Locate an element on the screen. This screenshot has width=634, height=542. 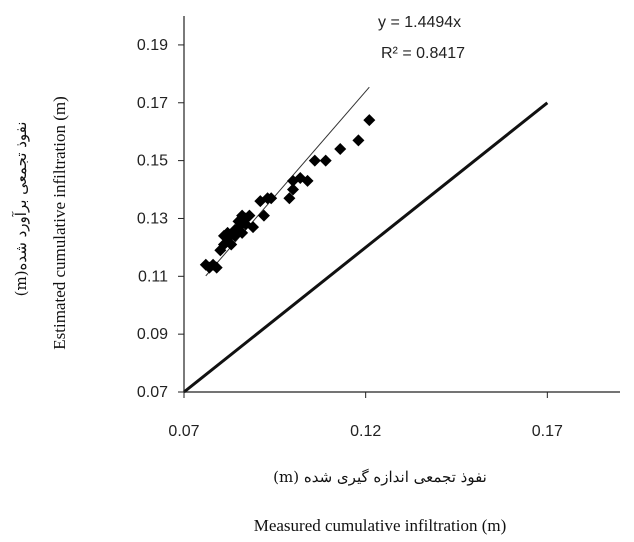
y-tick-label: 0.17 is located at coordinates (152, 103).